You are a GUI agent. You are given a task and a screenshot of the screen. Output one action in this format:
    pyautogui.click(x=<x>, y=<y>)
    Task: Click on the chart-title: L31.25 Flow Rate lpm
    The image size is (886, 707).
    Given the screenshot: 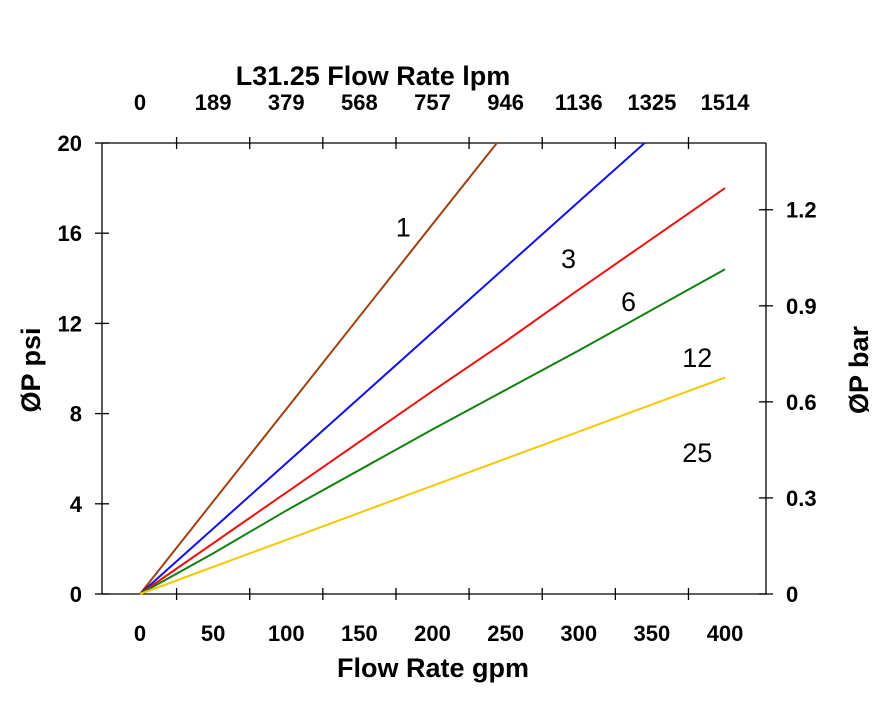 What is the action you would take?
    pyautogui.click(x=373, y=76)
    